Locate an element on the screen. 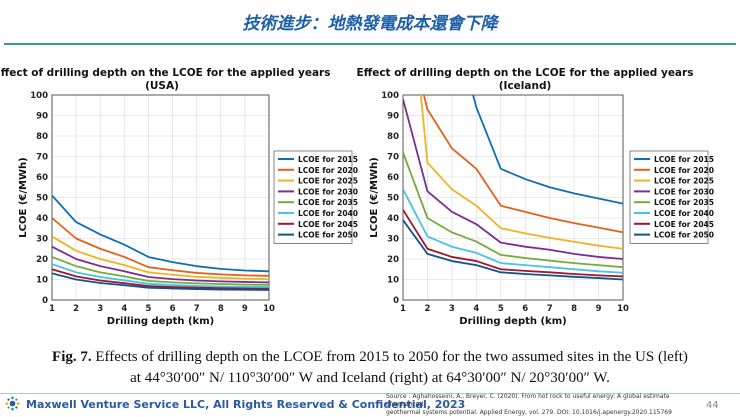 The height and width of the screenshot is (417, 740). slide-title: 技術進步：地熱發電成本還會下降 is located at coordinates (370, 24).